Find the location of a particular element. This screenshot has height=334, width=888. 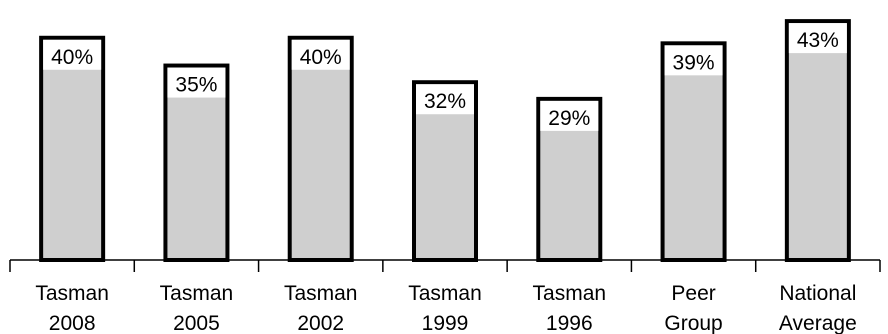

x-tick-label: 1999 is located at coordinates (445, 323).